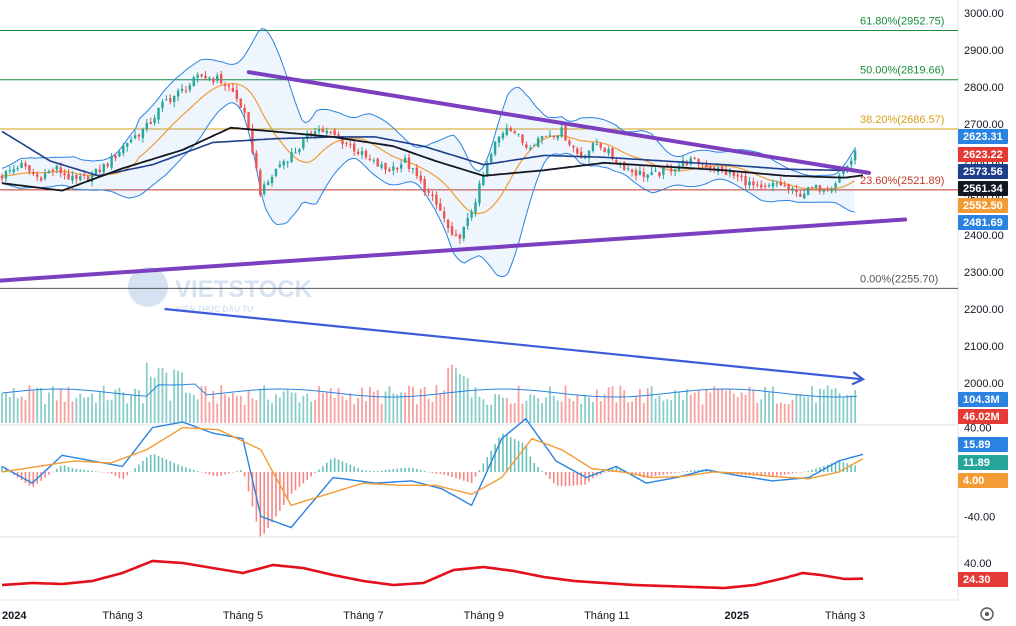 The height and width of the screenshot is (626, 1016). What do you see at coordinates (976, 463) in the screenshot?
I see `macd-badge: 11.89` at bounding box center [976, 463].